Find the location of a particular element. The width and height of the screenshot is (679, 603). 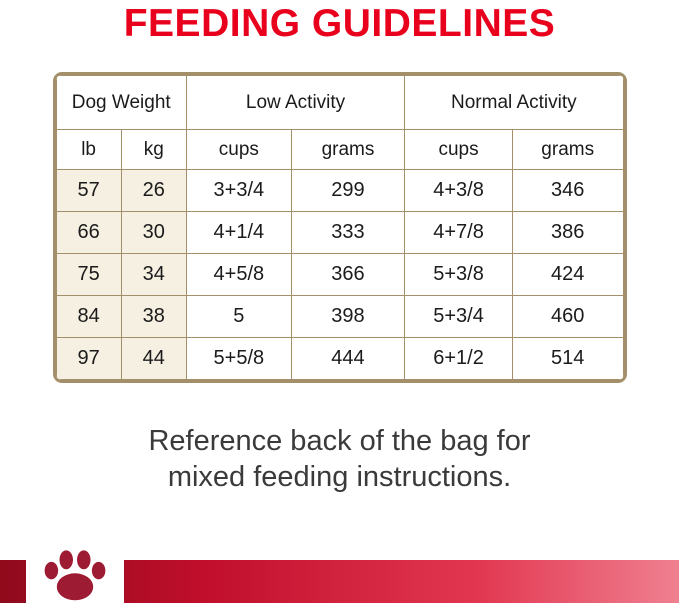

table-row: 57 26 3+3/4 299 4+3/8 346 is located at coordinates (339, 190).